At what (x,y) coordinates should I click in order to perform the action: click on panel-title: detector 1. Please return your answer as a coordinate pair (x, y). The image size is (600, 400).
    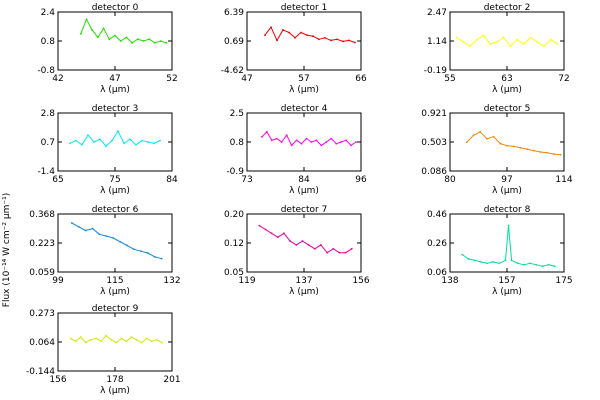
    Looking at the image, I should click on (304, 8).